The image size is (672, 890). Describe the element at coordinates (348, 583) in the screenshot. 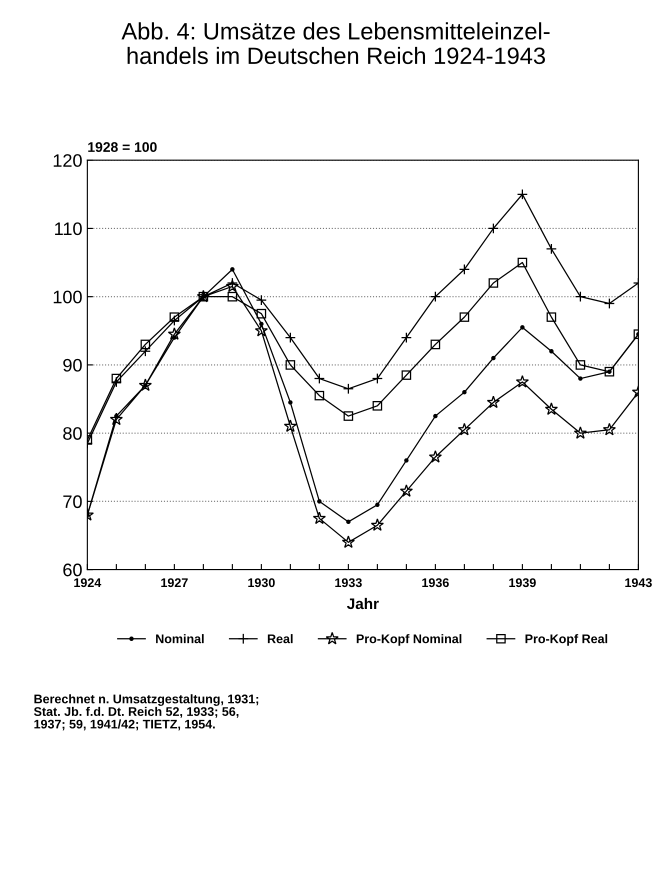

I see `x-tick-label: 1933` at that location.